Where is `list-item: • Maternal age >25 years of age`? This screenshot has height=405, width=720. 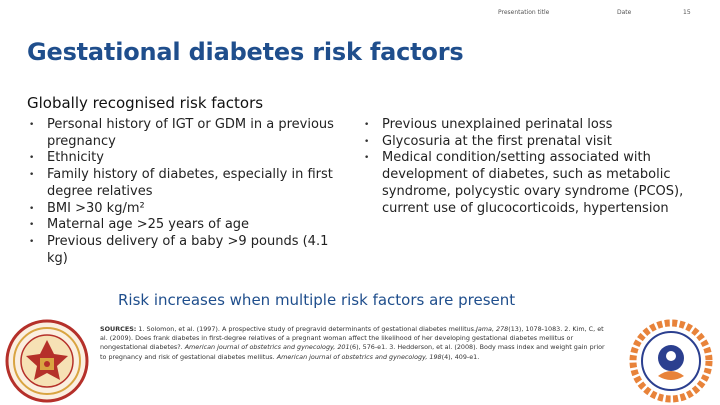
list-item: • Maternal age >25 years of age is located at coordinates (182, 225).